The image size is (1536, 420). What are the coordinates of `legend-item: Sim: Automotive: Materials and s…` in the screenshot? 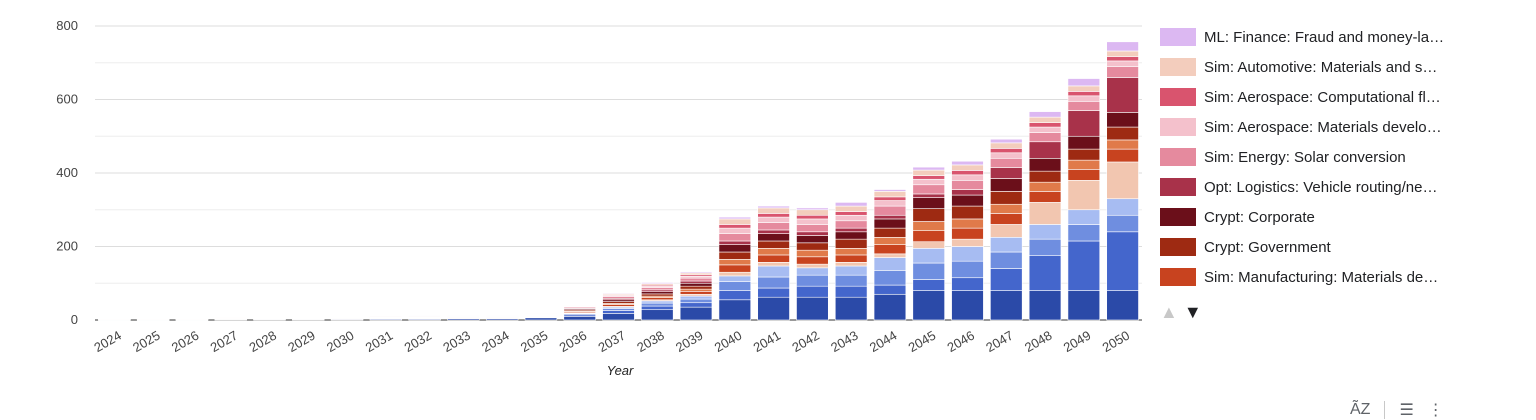 It's located at (1330, 67).